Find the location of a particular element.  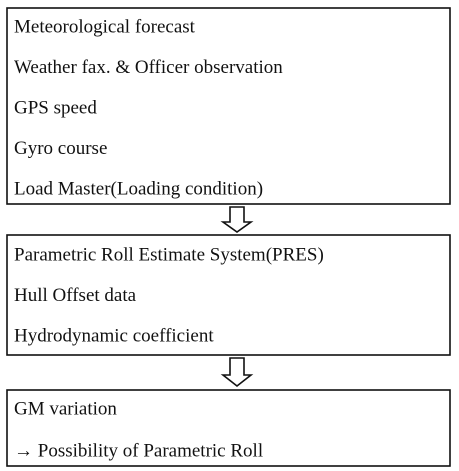

box-line: Meteorological forecast is located at coordinates (105, 26).